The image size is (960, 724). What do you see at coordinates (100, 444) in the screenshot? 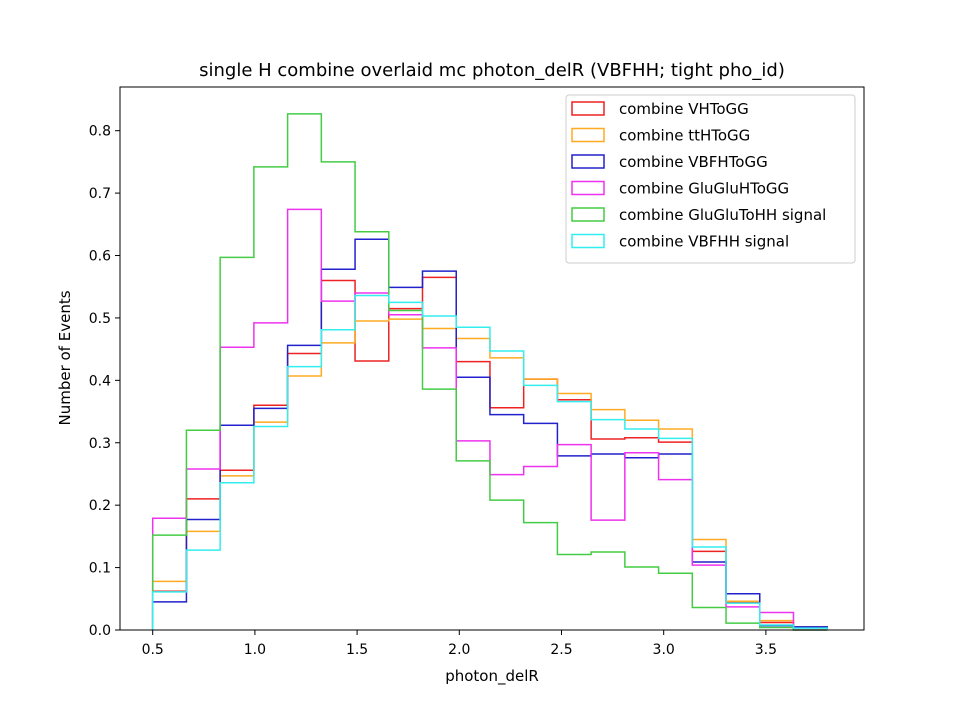
I see `y-tick-label: 0.3` at bounding box center [100, 444].